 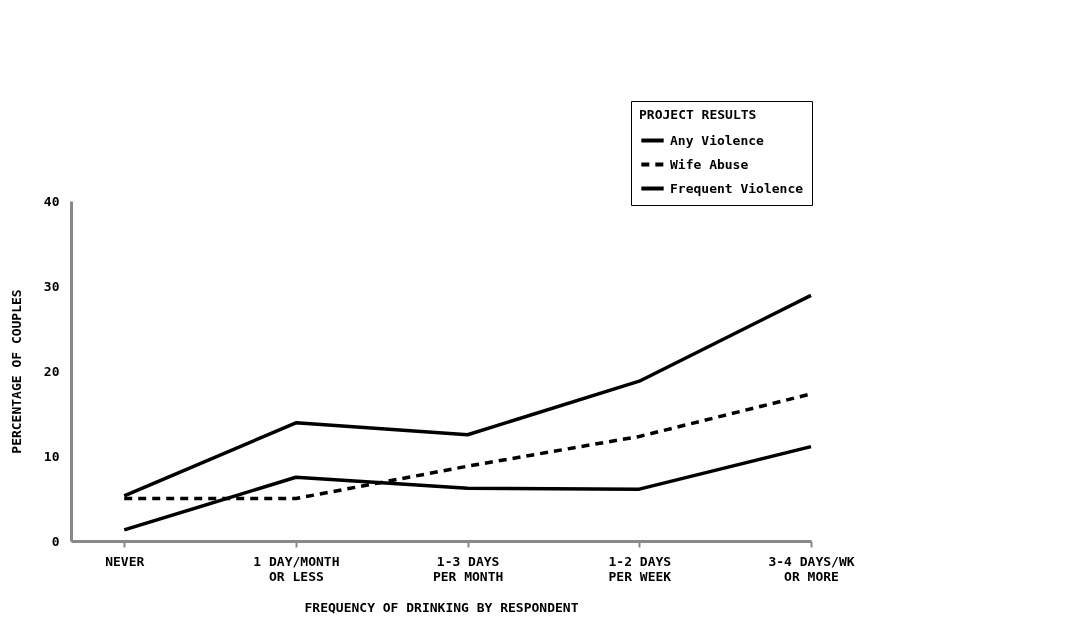 I want to click on x-tick-label: 1-3 DAYS PER MONTH, so click(x=468, y=568).